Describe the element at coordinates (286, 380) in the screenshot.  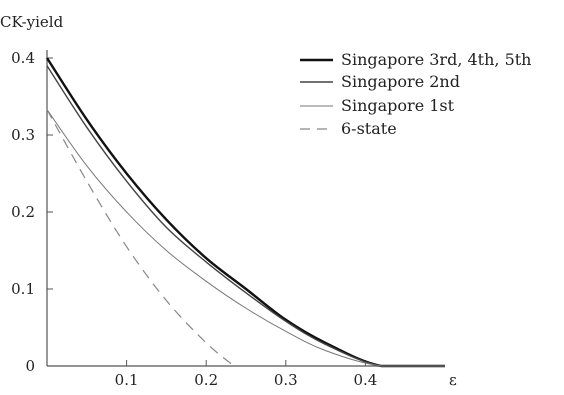
I see `x-tick-label: 0.3` at that location.